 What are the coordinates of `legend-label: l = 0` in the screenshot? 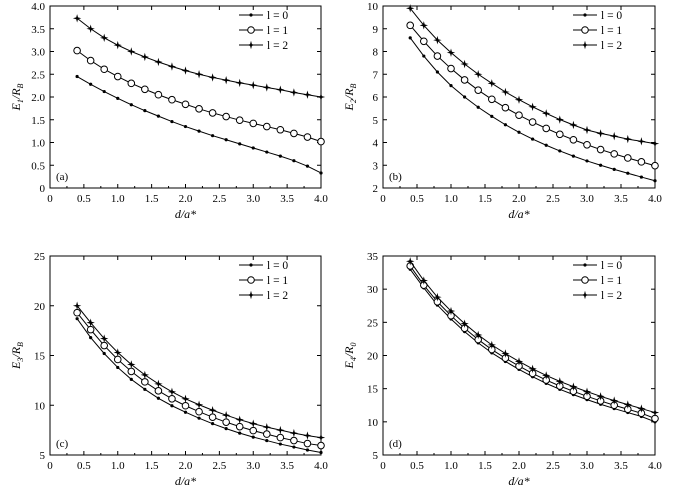 It's located at (277, 16).